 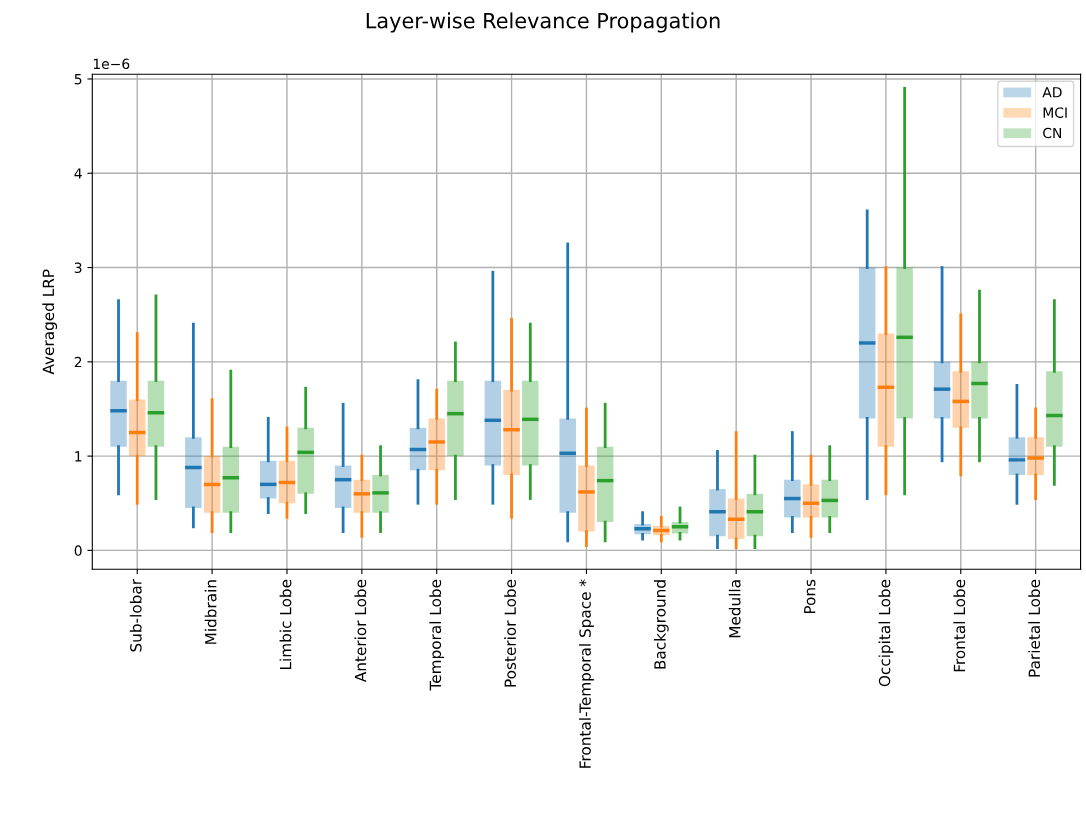 What do you see at coordinates (886, 633) in the screenshot?
I see `x-tick-label: Occipital Lobe` at bounding box center [886, 633].